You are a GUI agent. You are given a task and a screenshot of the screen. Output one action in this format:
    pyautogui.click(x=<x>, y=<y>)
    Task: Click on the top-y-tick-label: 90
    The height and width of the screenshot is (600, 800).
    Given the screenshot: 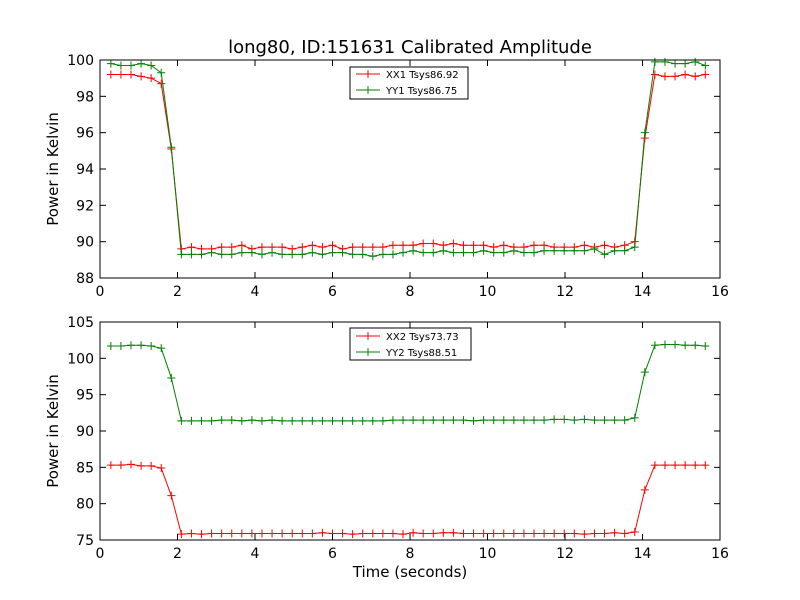 What is the action you would take?
    pyautogui.click(x=85, y=243)
    